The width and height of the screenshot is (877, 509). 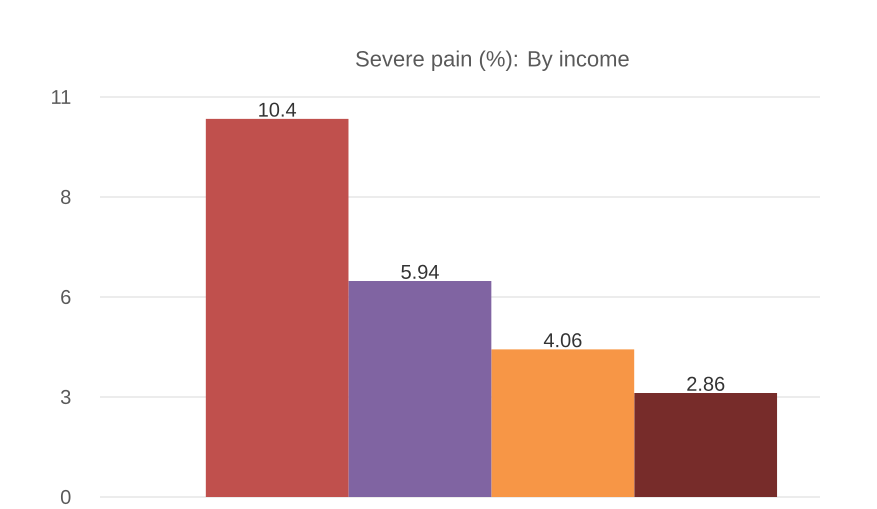 What do you see at coordinates (65, 497) in the screenshot?
I see `y-tick-label: 0` at bounding box center [65, 497].